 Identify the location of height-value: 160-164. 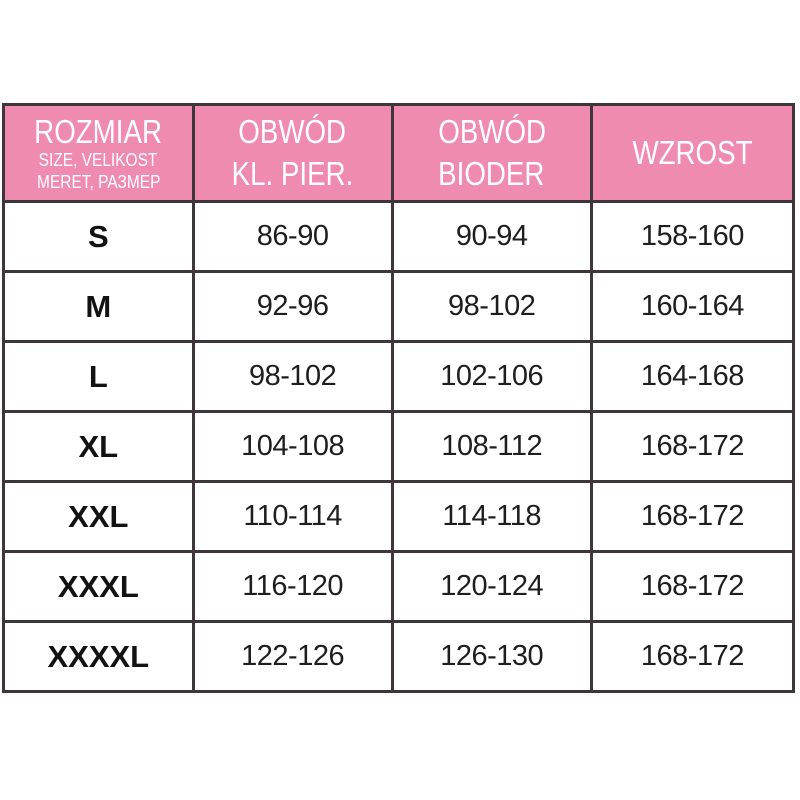
(692, 306).